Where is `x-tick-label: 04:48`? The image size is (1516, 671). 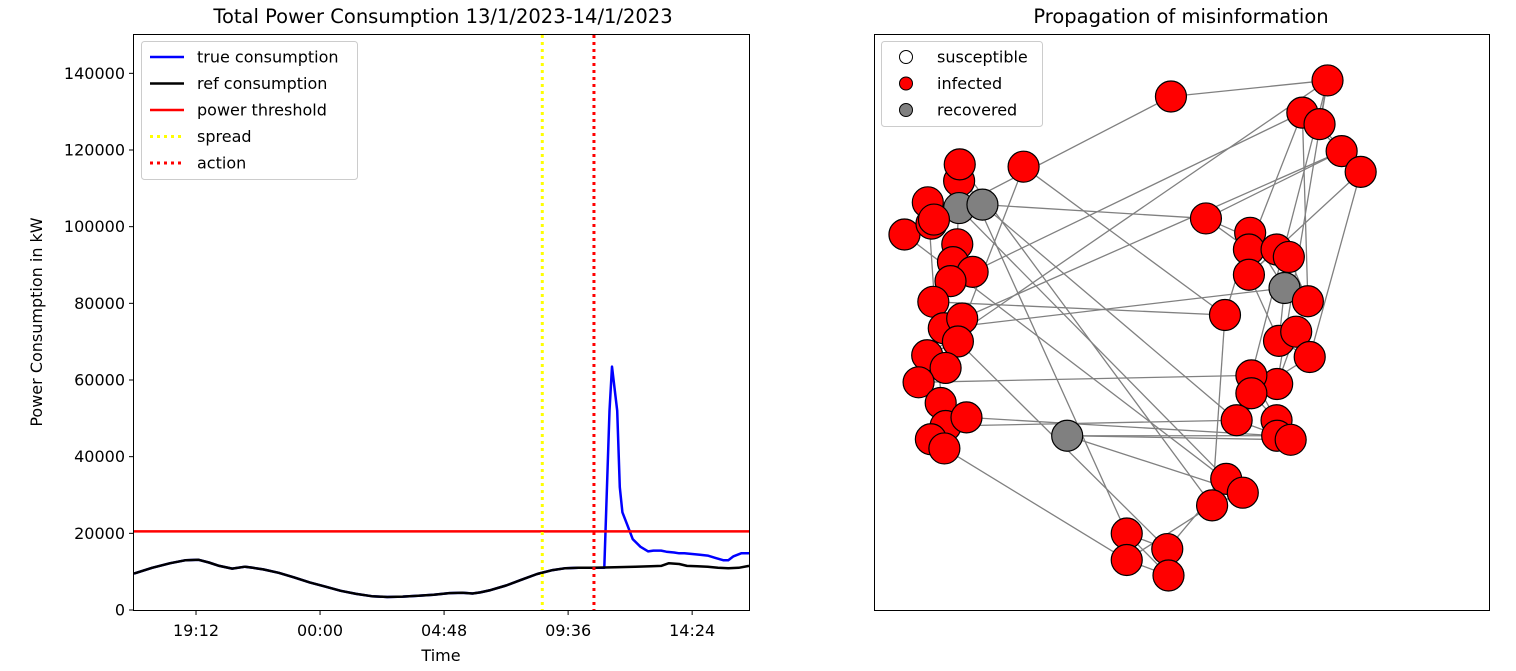
x-tick-label: 04:48 is located at coordinates (444, 630).